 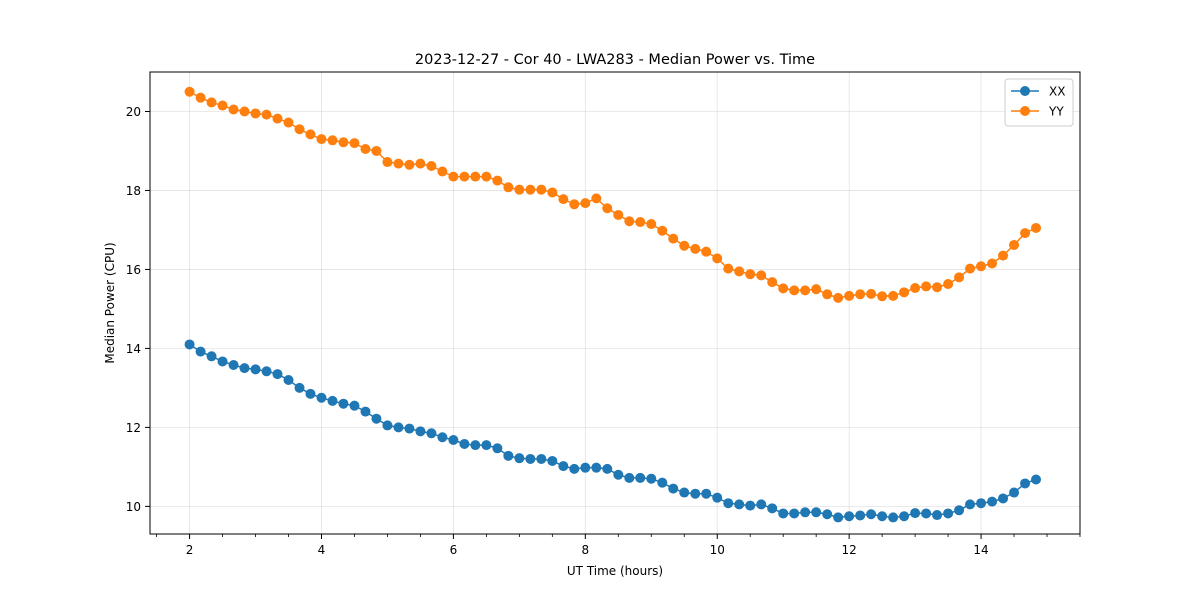 What do you see at coordinates (980, 550) in the screenshot?
I see `x-tick-label: 14` at bounding box center [980, 550].